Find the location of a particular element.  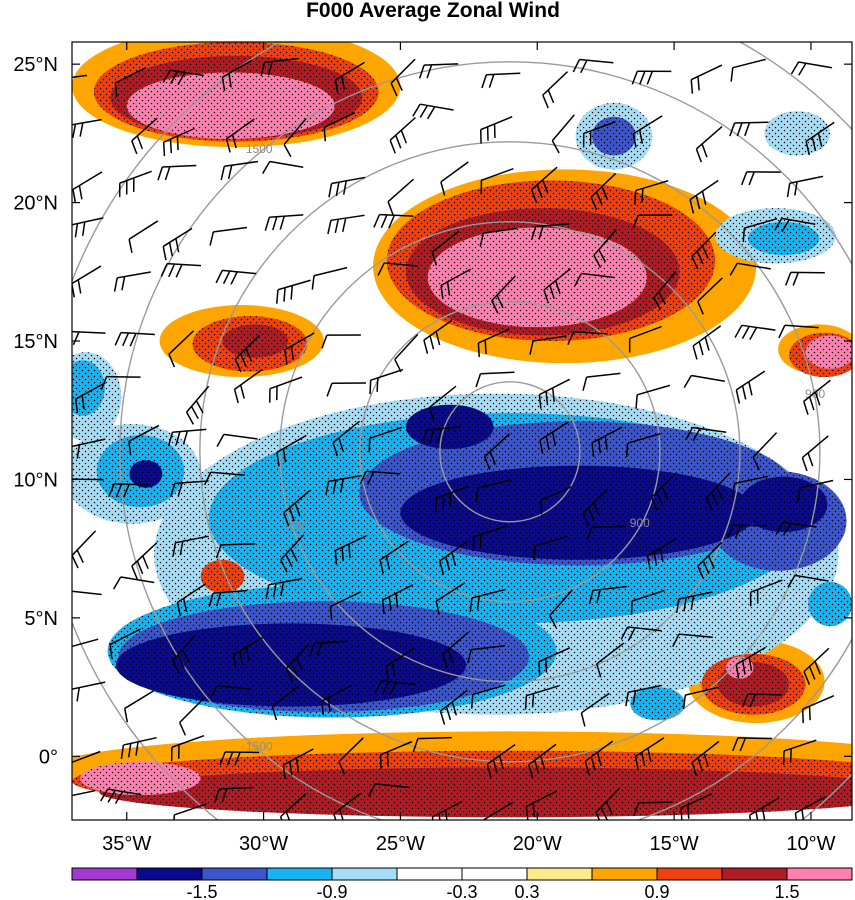

range-ring is located at coordinates (510, 452).